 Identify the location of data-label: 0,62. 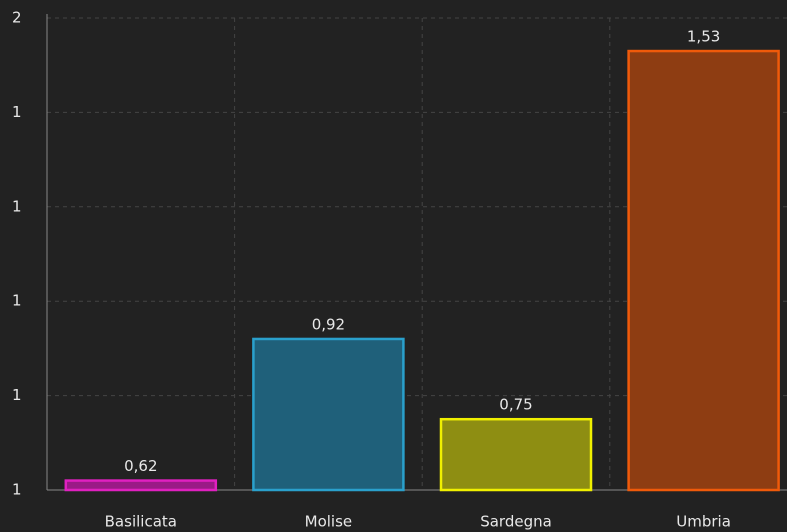
(140, 466).